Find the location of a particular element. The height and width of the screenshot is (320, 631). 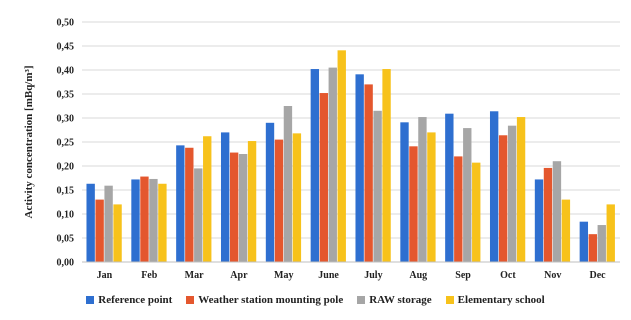

y-tick-label: 0,05 is located at coordinates (66, 239).